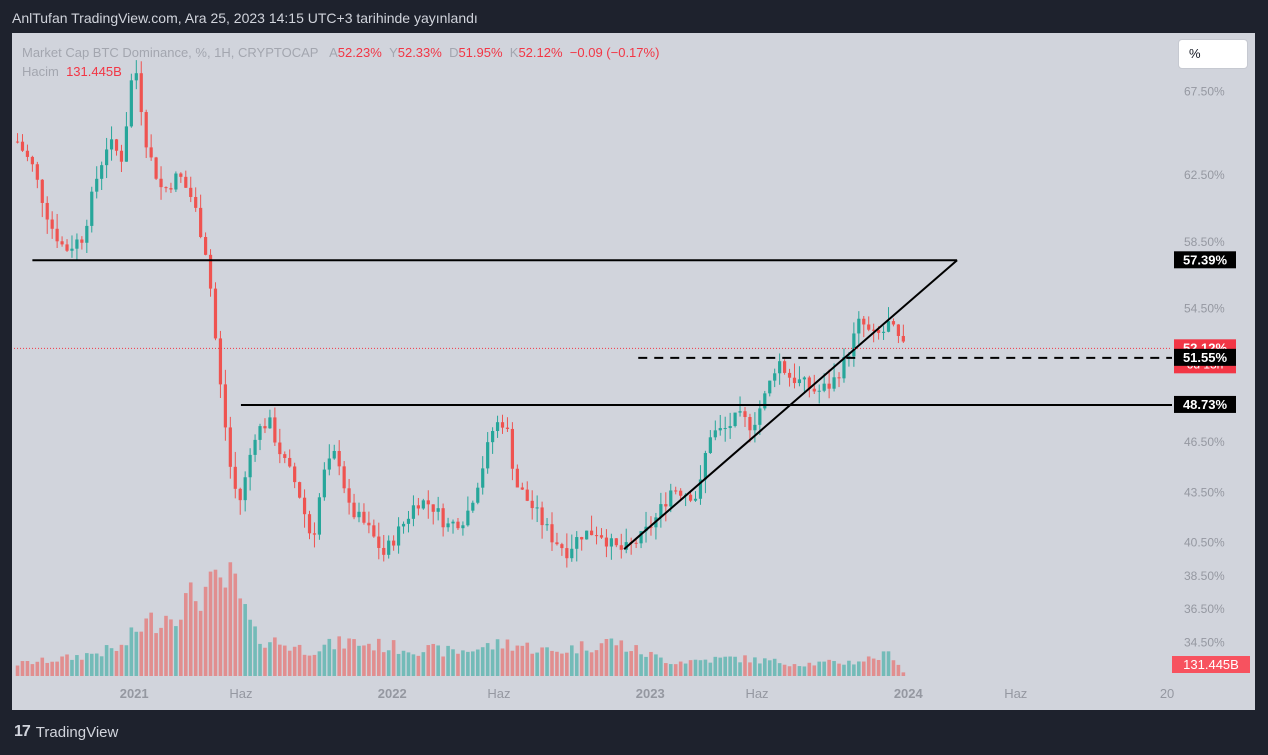 The image size is (1268, 755). I want to click on legend-open-label: A, so click(333, 52).